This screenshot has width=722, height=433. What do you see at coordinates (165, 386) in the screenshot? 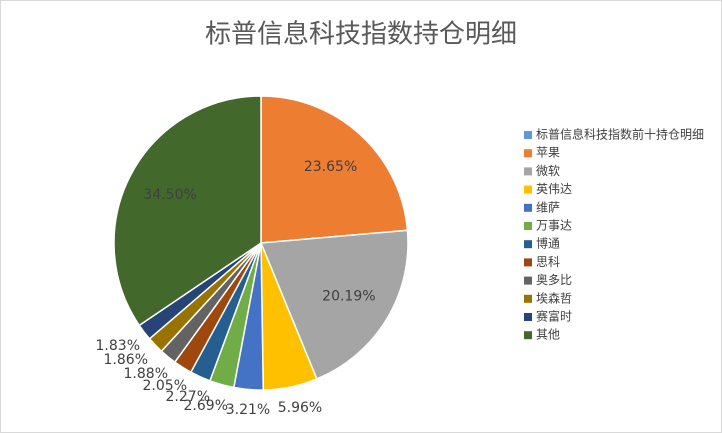
I see `data-label: 2.05%` at bounding box center [165, 386].